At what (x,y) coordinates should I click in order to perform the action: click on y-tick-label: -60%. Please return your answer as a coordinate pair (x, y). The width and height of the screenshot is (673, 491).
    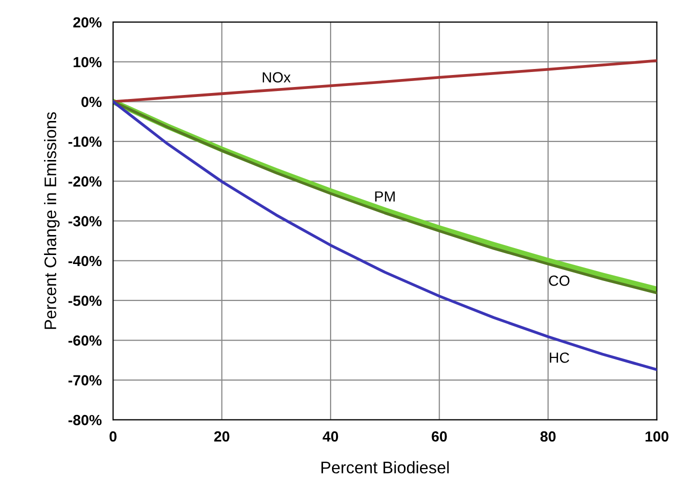
    Looking at the image, I should click on (85, 340).